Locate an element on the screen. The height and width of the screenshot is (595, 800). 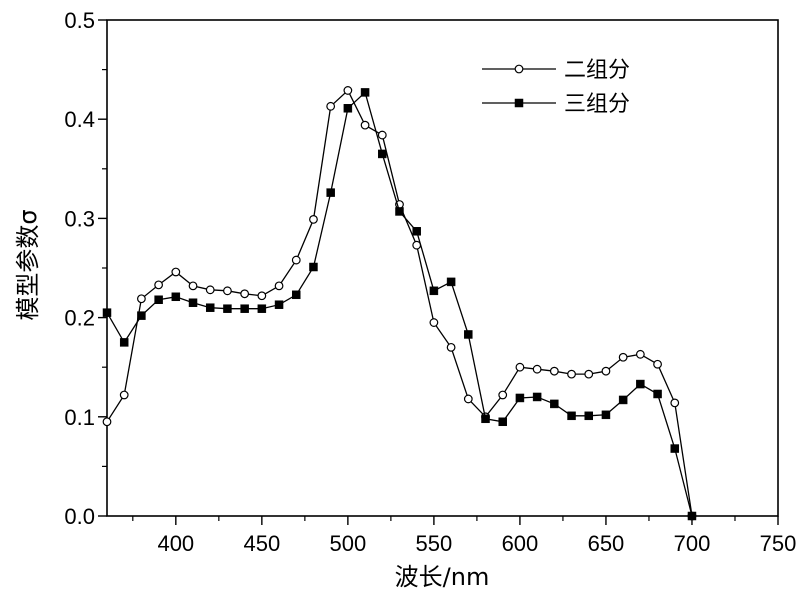
x-tick-label: 550 is located at coordinates (434, 543).